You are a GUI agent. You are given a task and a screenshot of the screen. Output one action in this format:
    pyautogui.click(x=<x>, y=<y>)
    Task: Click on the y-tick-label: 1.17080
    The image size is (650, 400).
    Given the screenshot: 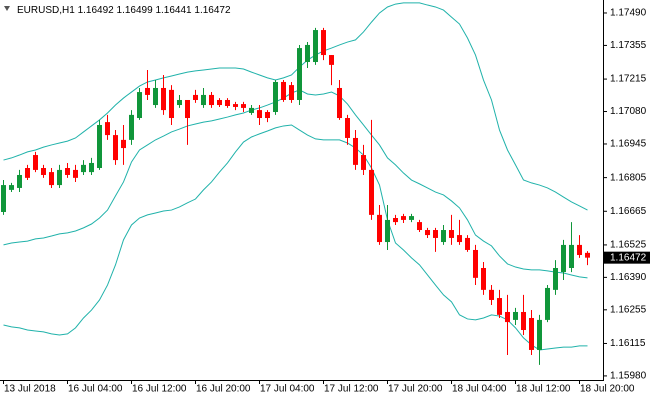 What is the action you would take?
    pyautogui.click(x=628, y=111)
    